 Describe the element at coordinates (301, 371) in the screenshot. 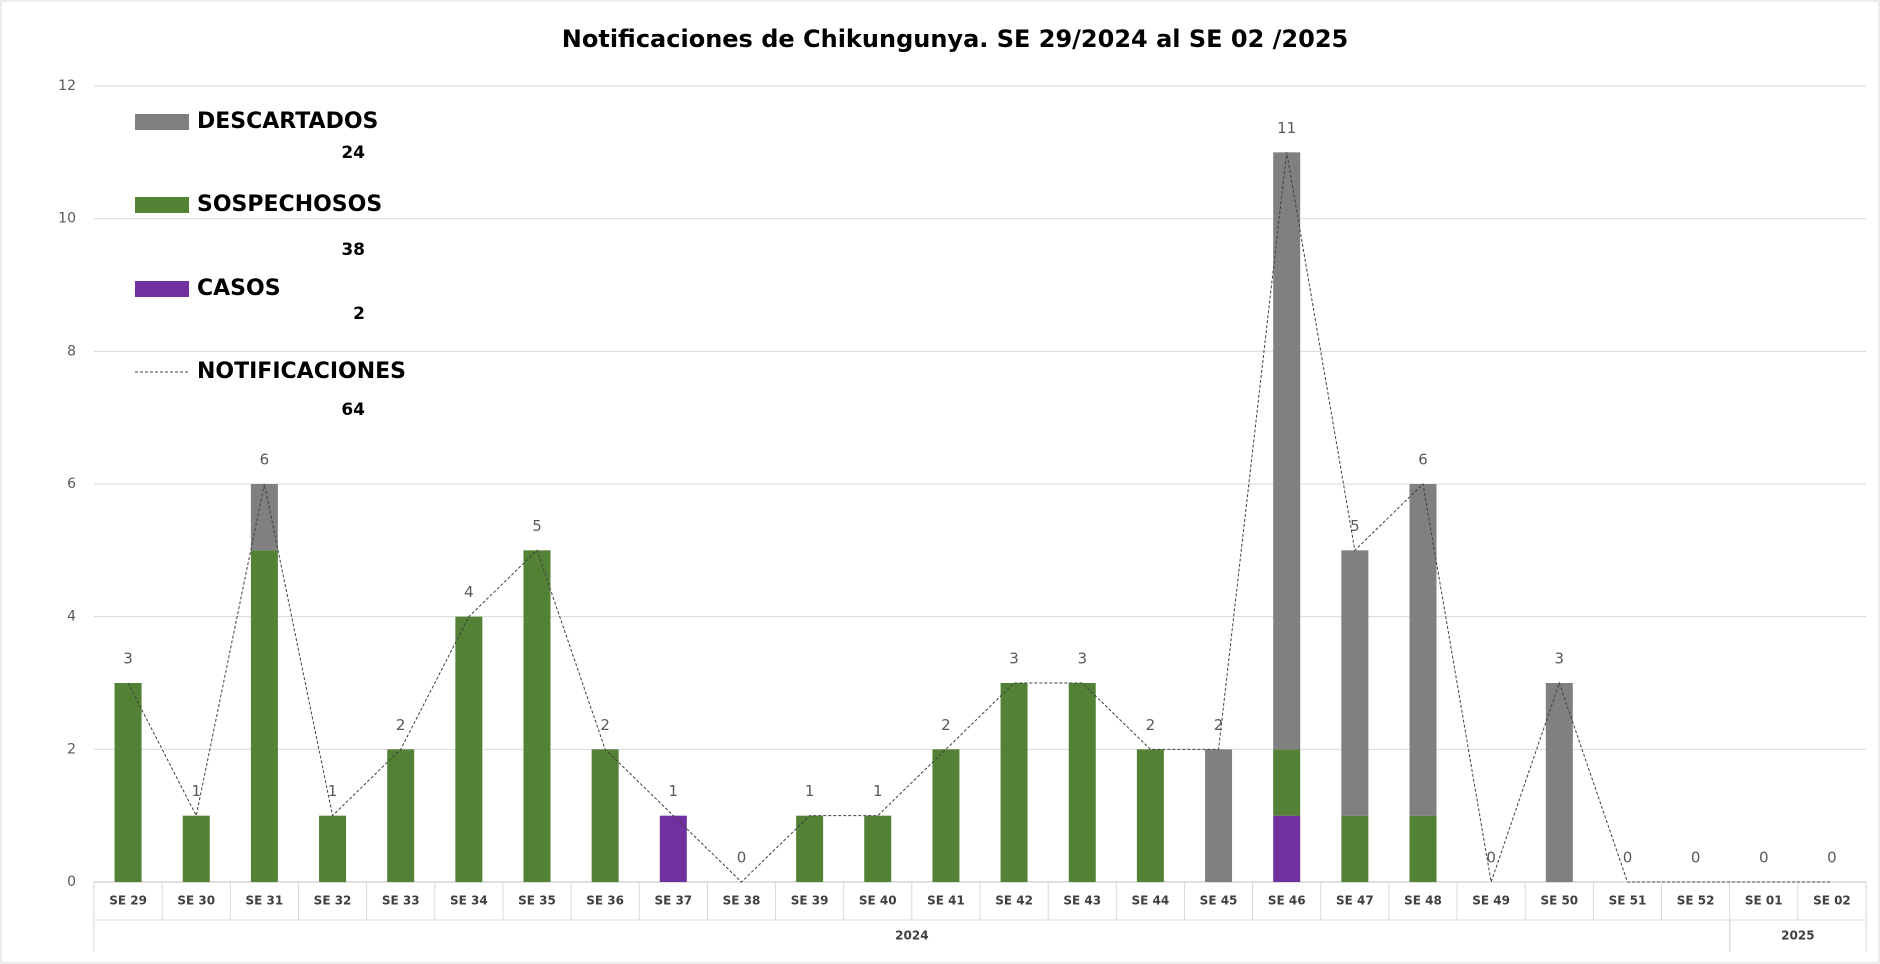

I see `legend-label: NOTIFICACIONES` at that location.